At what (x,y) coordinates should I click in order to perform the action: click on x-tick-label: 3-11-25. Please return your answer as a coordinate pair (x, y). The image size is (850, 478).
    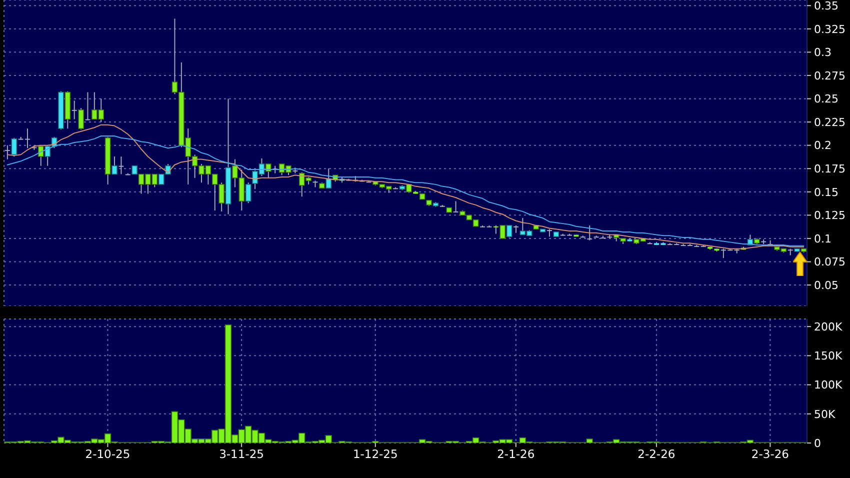
    Looking at the image, I should click on (241, 454).